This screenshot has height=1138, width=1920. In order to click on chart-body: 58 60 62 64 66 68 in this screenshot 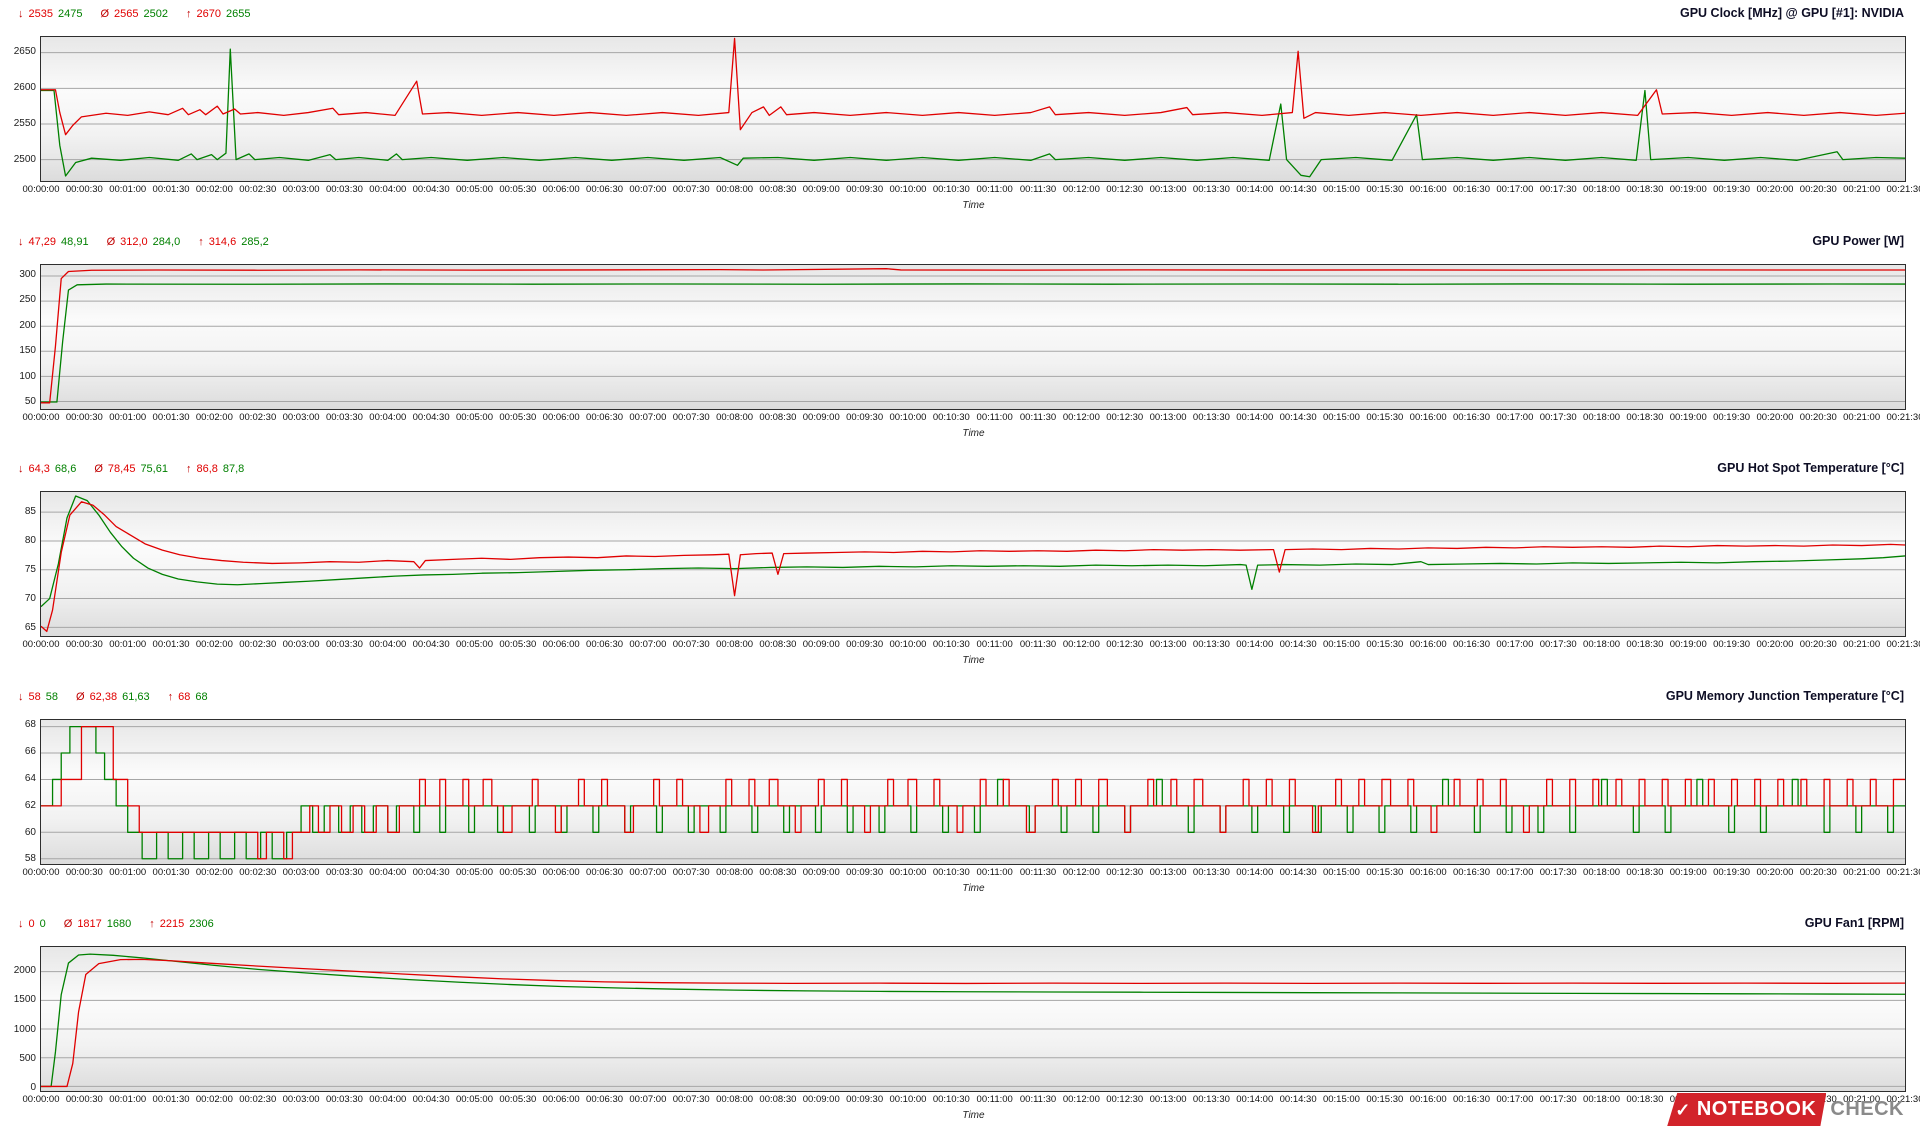, I will do `click(958, 791)`.